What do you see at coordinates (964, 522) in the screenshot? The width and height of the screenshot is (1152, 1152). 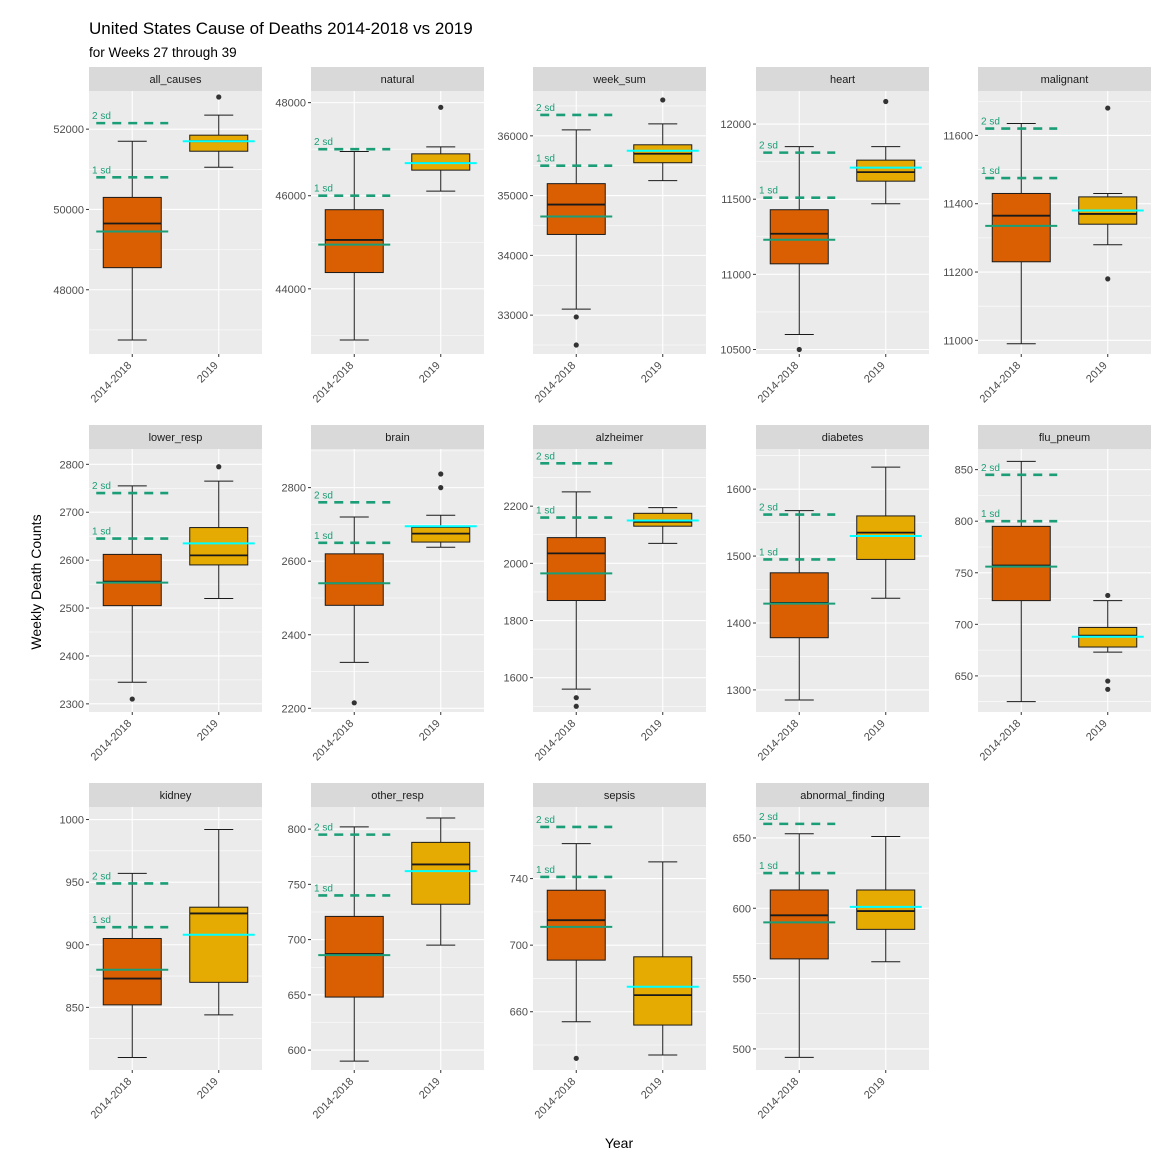 I see `y-tick-label: 800` at bounding box center [964, 522].